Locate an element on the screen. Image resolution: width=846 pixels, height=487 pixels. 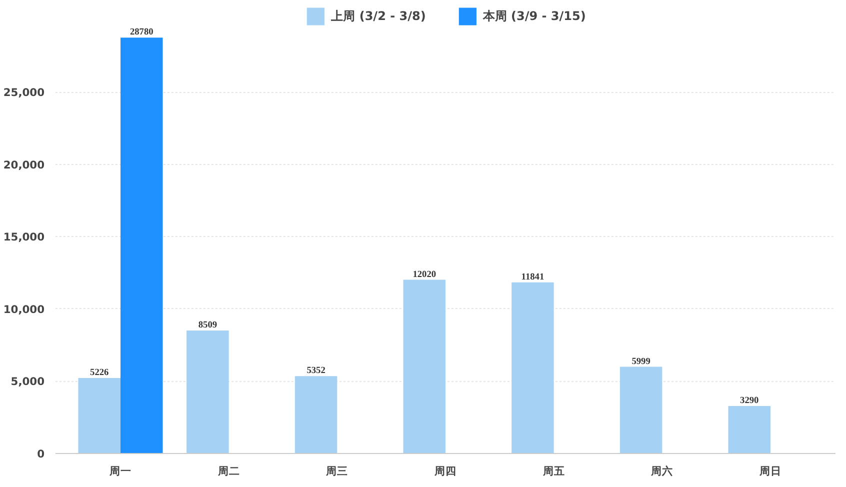
data-label: 12020 is located at coordinates (424, 275).